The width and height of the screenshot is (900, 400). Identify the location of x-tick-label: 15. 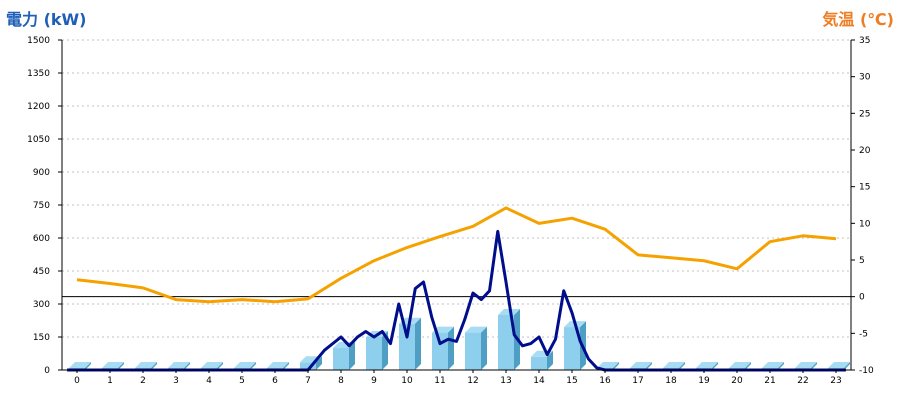
(571, 381).